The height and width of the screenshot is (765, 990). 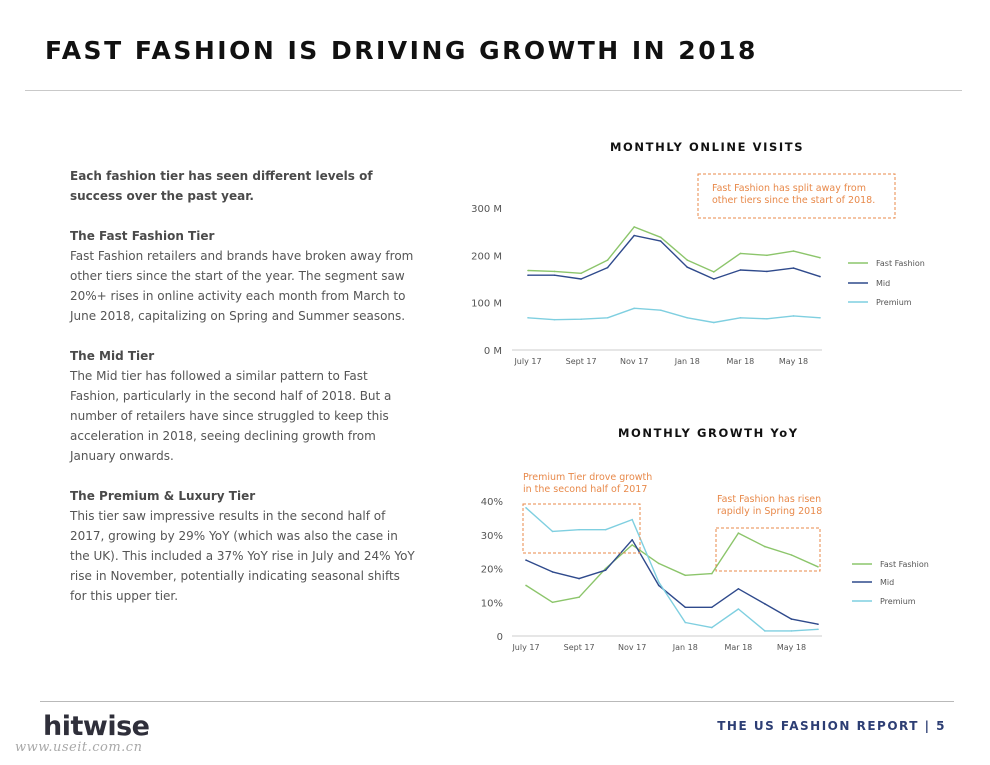 I want to click on footer-report-label: THE US FASHION REPORT | 5, so click(x=831, y=726).